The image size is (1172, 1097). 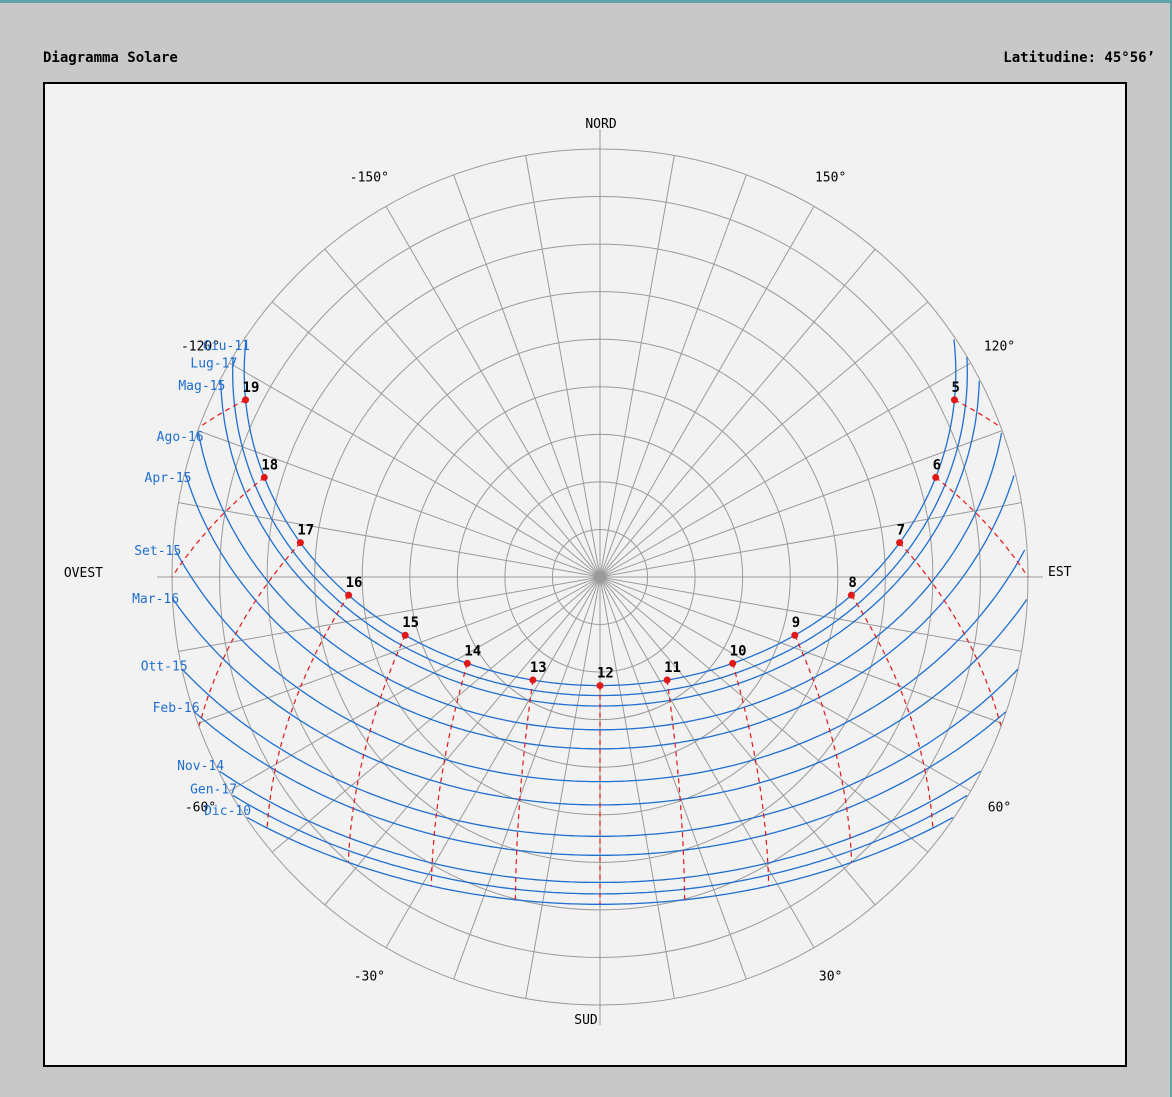 I want to click on hour-label: 14, so click(x=472, y=651).